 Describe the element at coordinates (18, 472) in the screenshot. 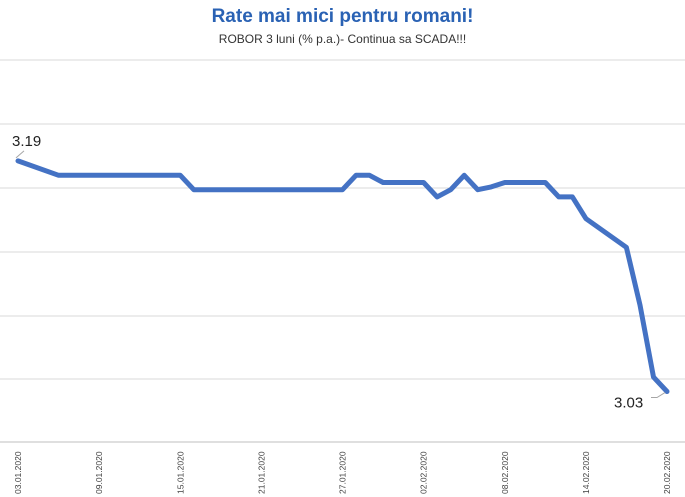

I see `x-tick-label: 03.01.2020` at that location.